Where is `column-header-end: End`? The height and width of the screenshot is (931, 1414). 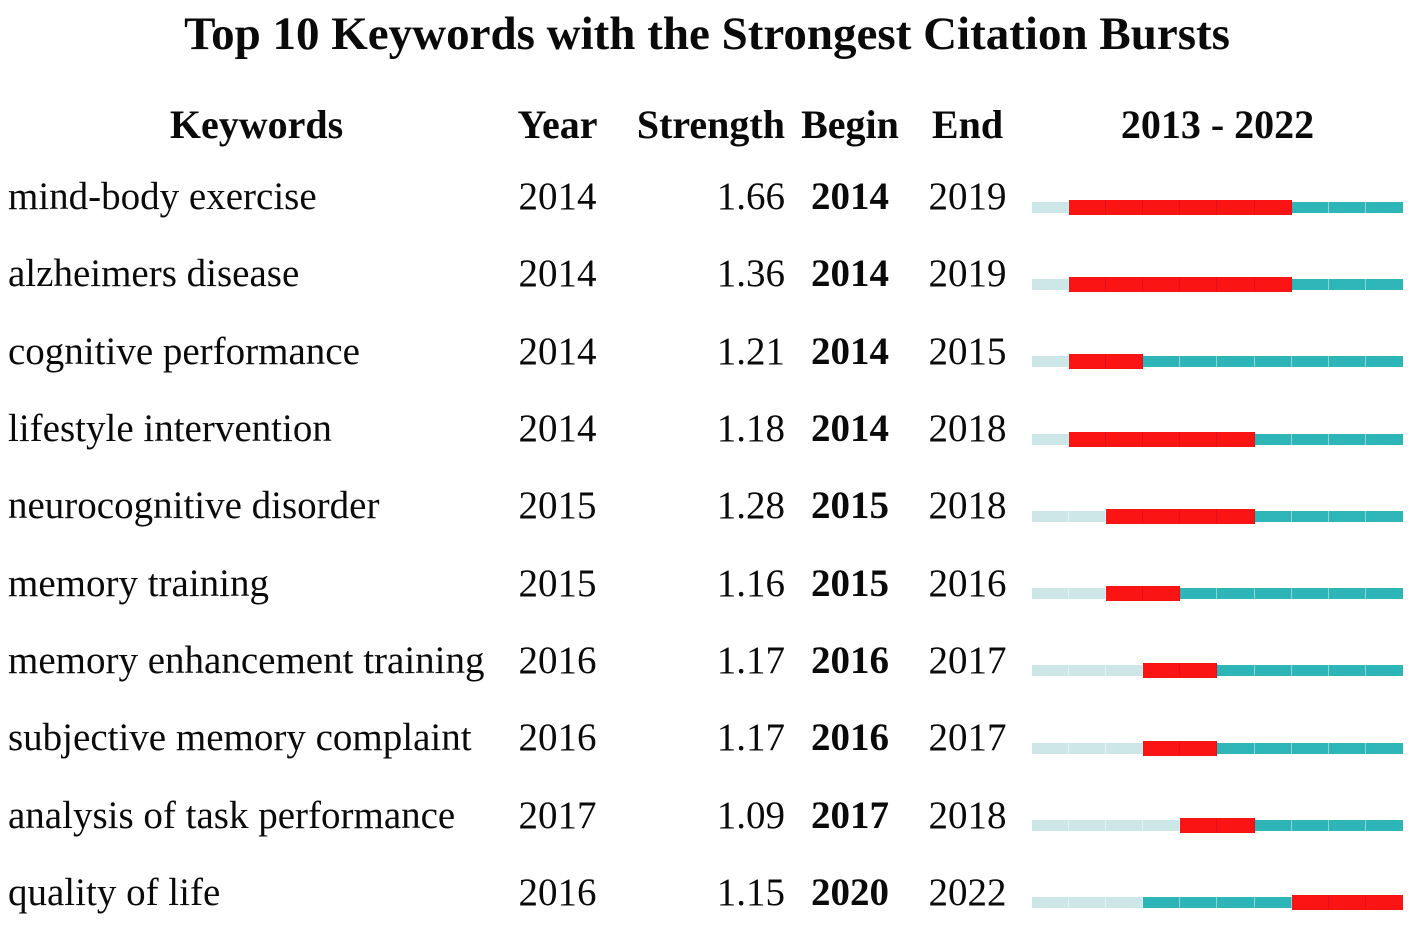
column-header-end: End is located at coordinates (967, 124).